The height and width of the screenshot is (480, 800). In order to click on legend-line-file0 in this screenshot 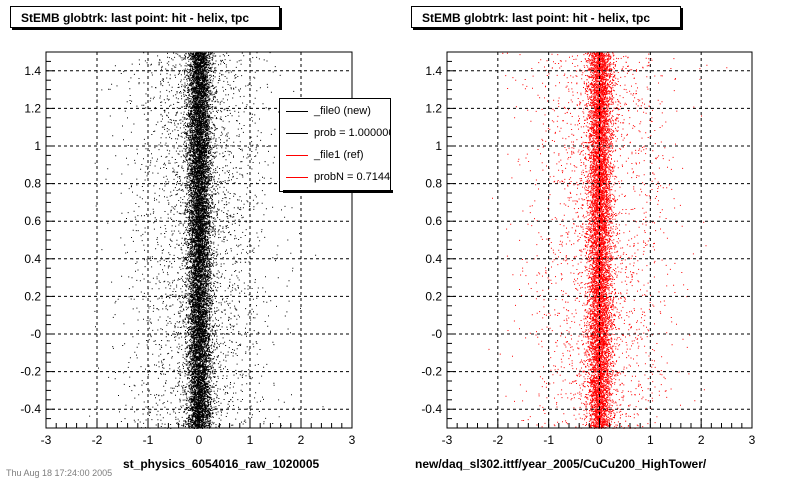, I will do `click(297, 111)`.